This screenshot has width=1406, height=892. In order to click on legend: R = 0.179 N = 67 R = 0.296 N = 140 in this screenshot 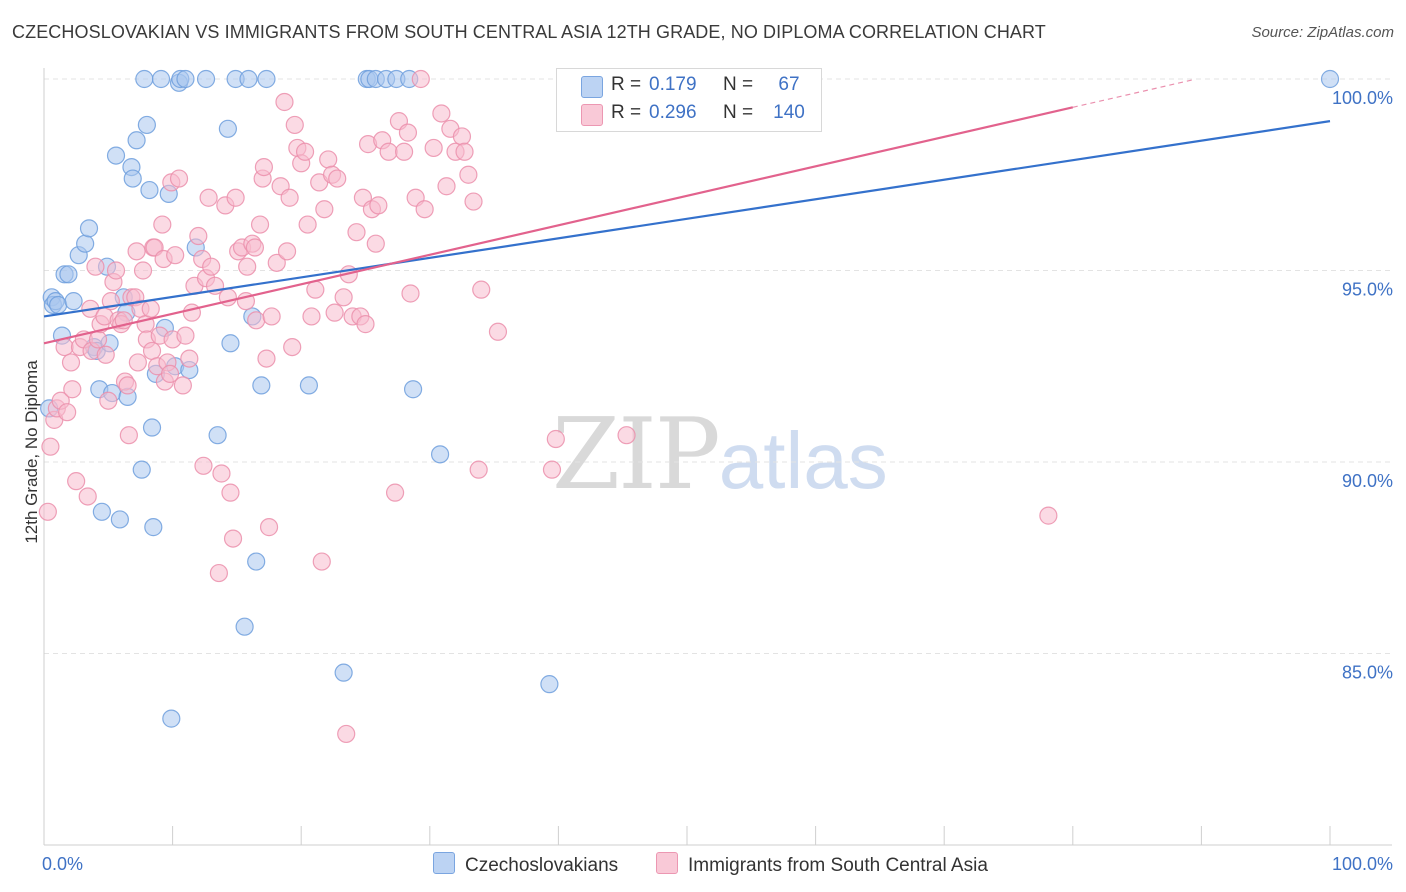, I will do `click(689, 100)`.